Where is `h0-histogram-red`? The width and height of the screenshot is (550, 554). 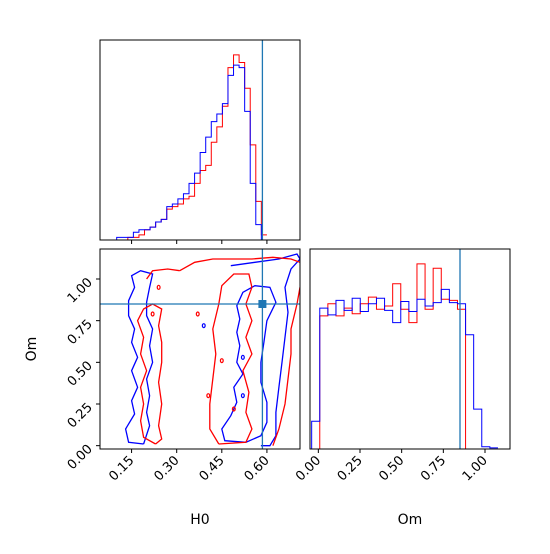 h0-histogram-red is located at coordinates (183, 147).